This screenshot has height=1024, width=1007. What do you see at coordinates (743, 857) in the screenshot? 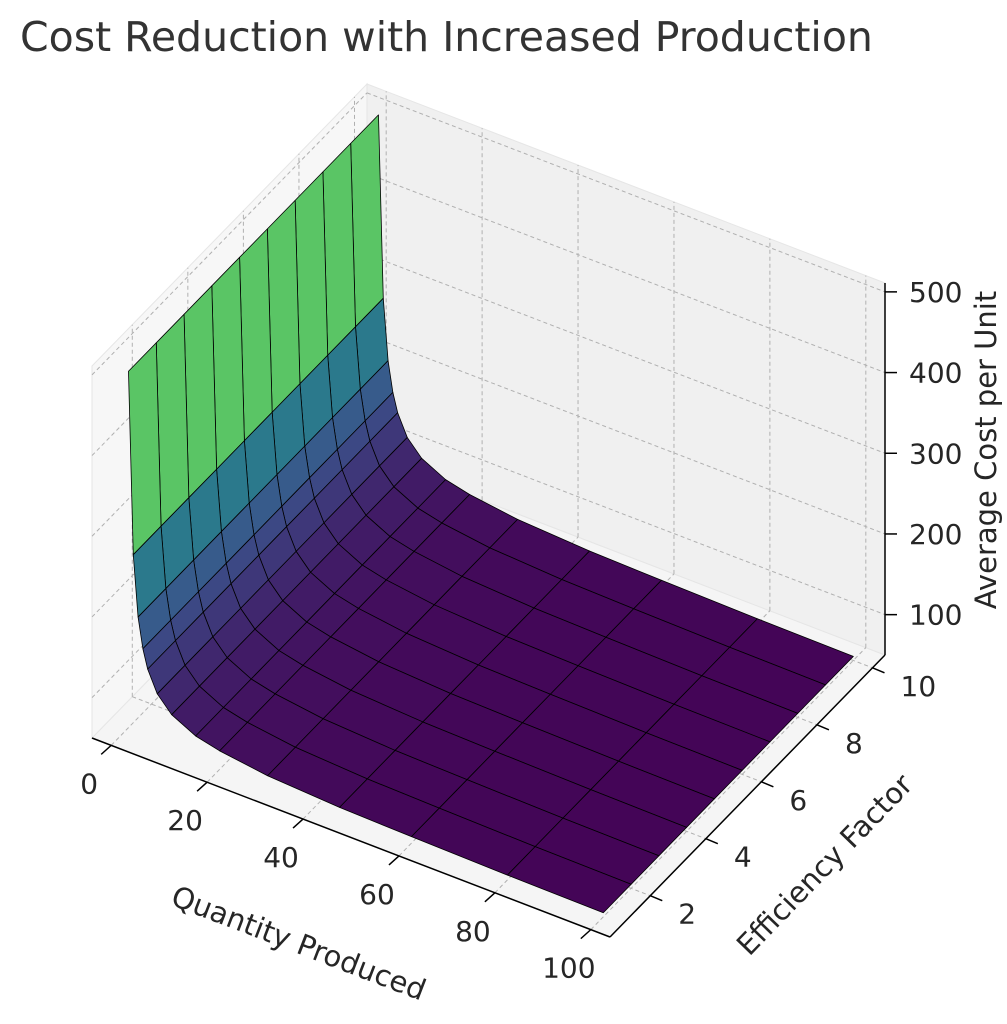
I see `tick-label: 4` at bounding box center [743, 857].